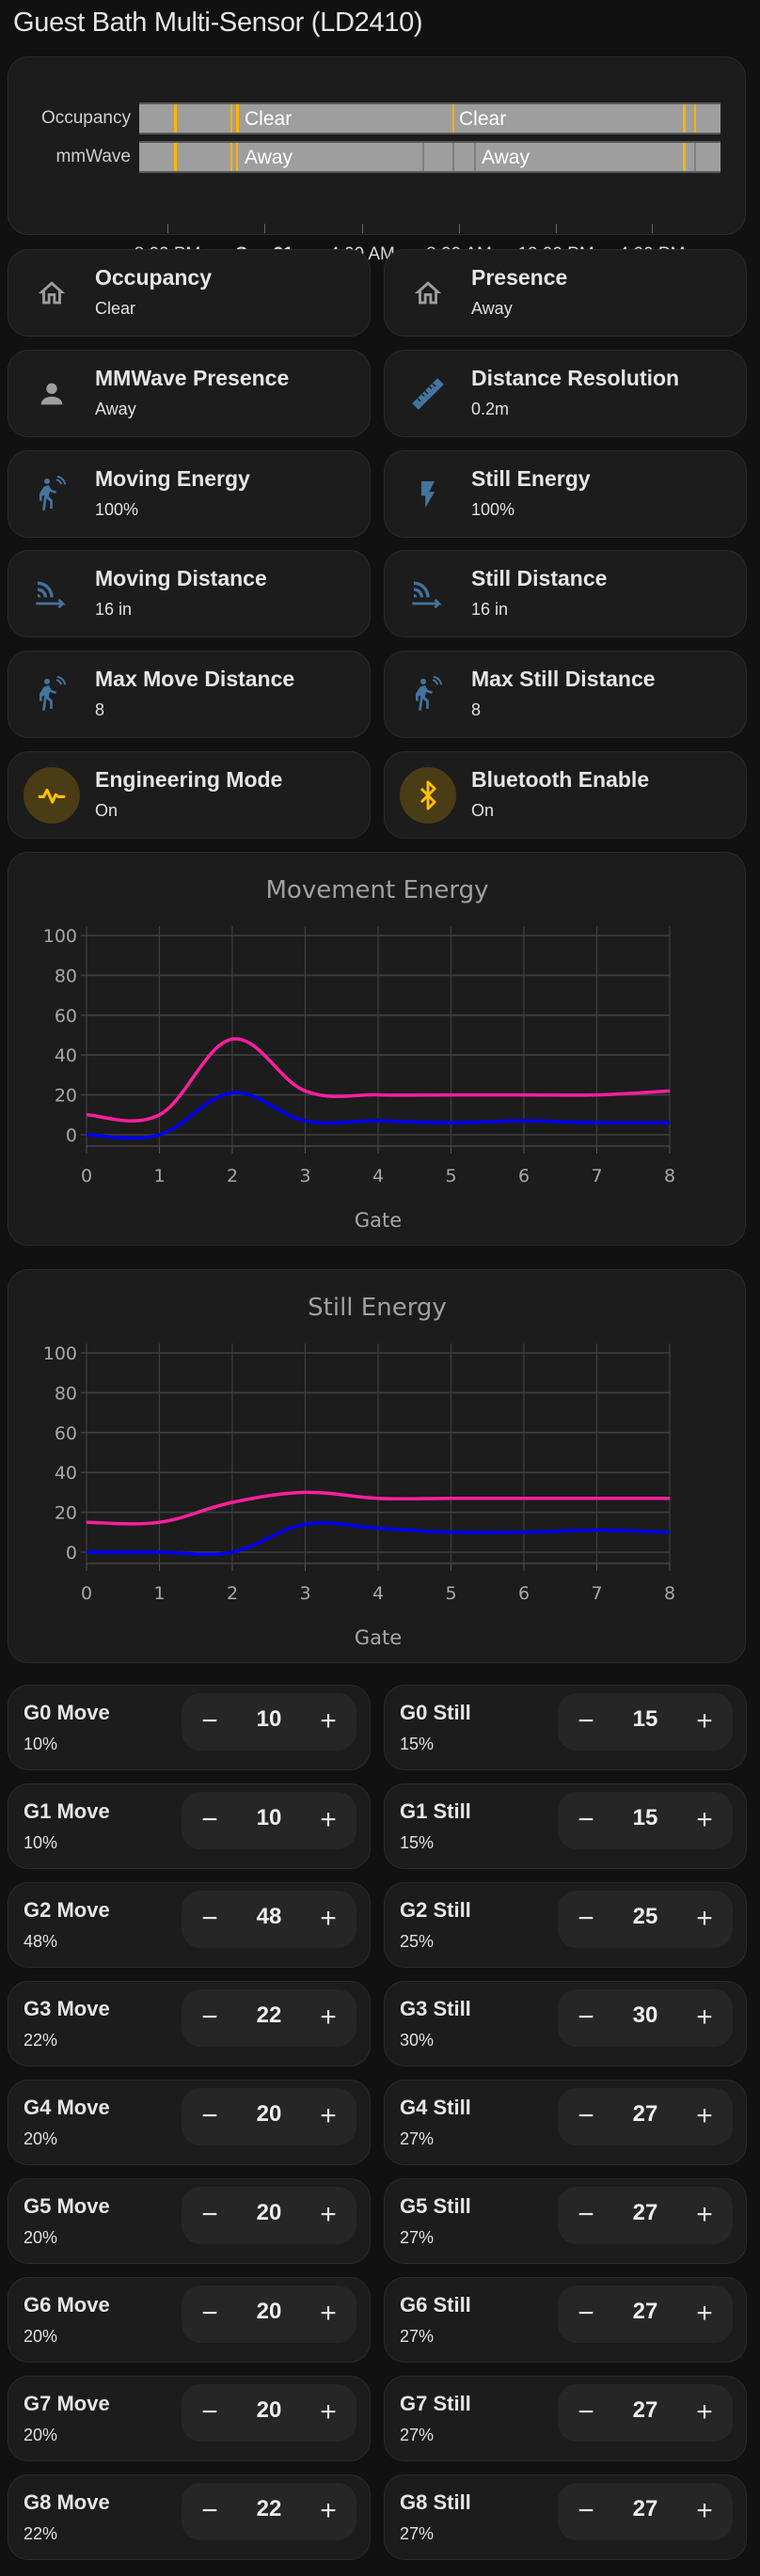 This screenshot has height=2576, width=760. What do you see at coordinates (565, 695) in the screenshot?
I see `entity-card-max-still-distance: Max Still Distance 8` at bounding box center [565, 695].